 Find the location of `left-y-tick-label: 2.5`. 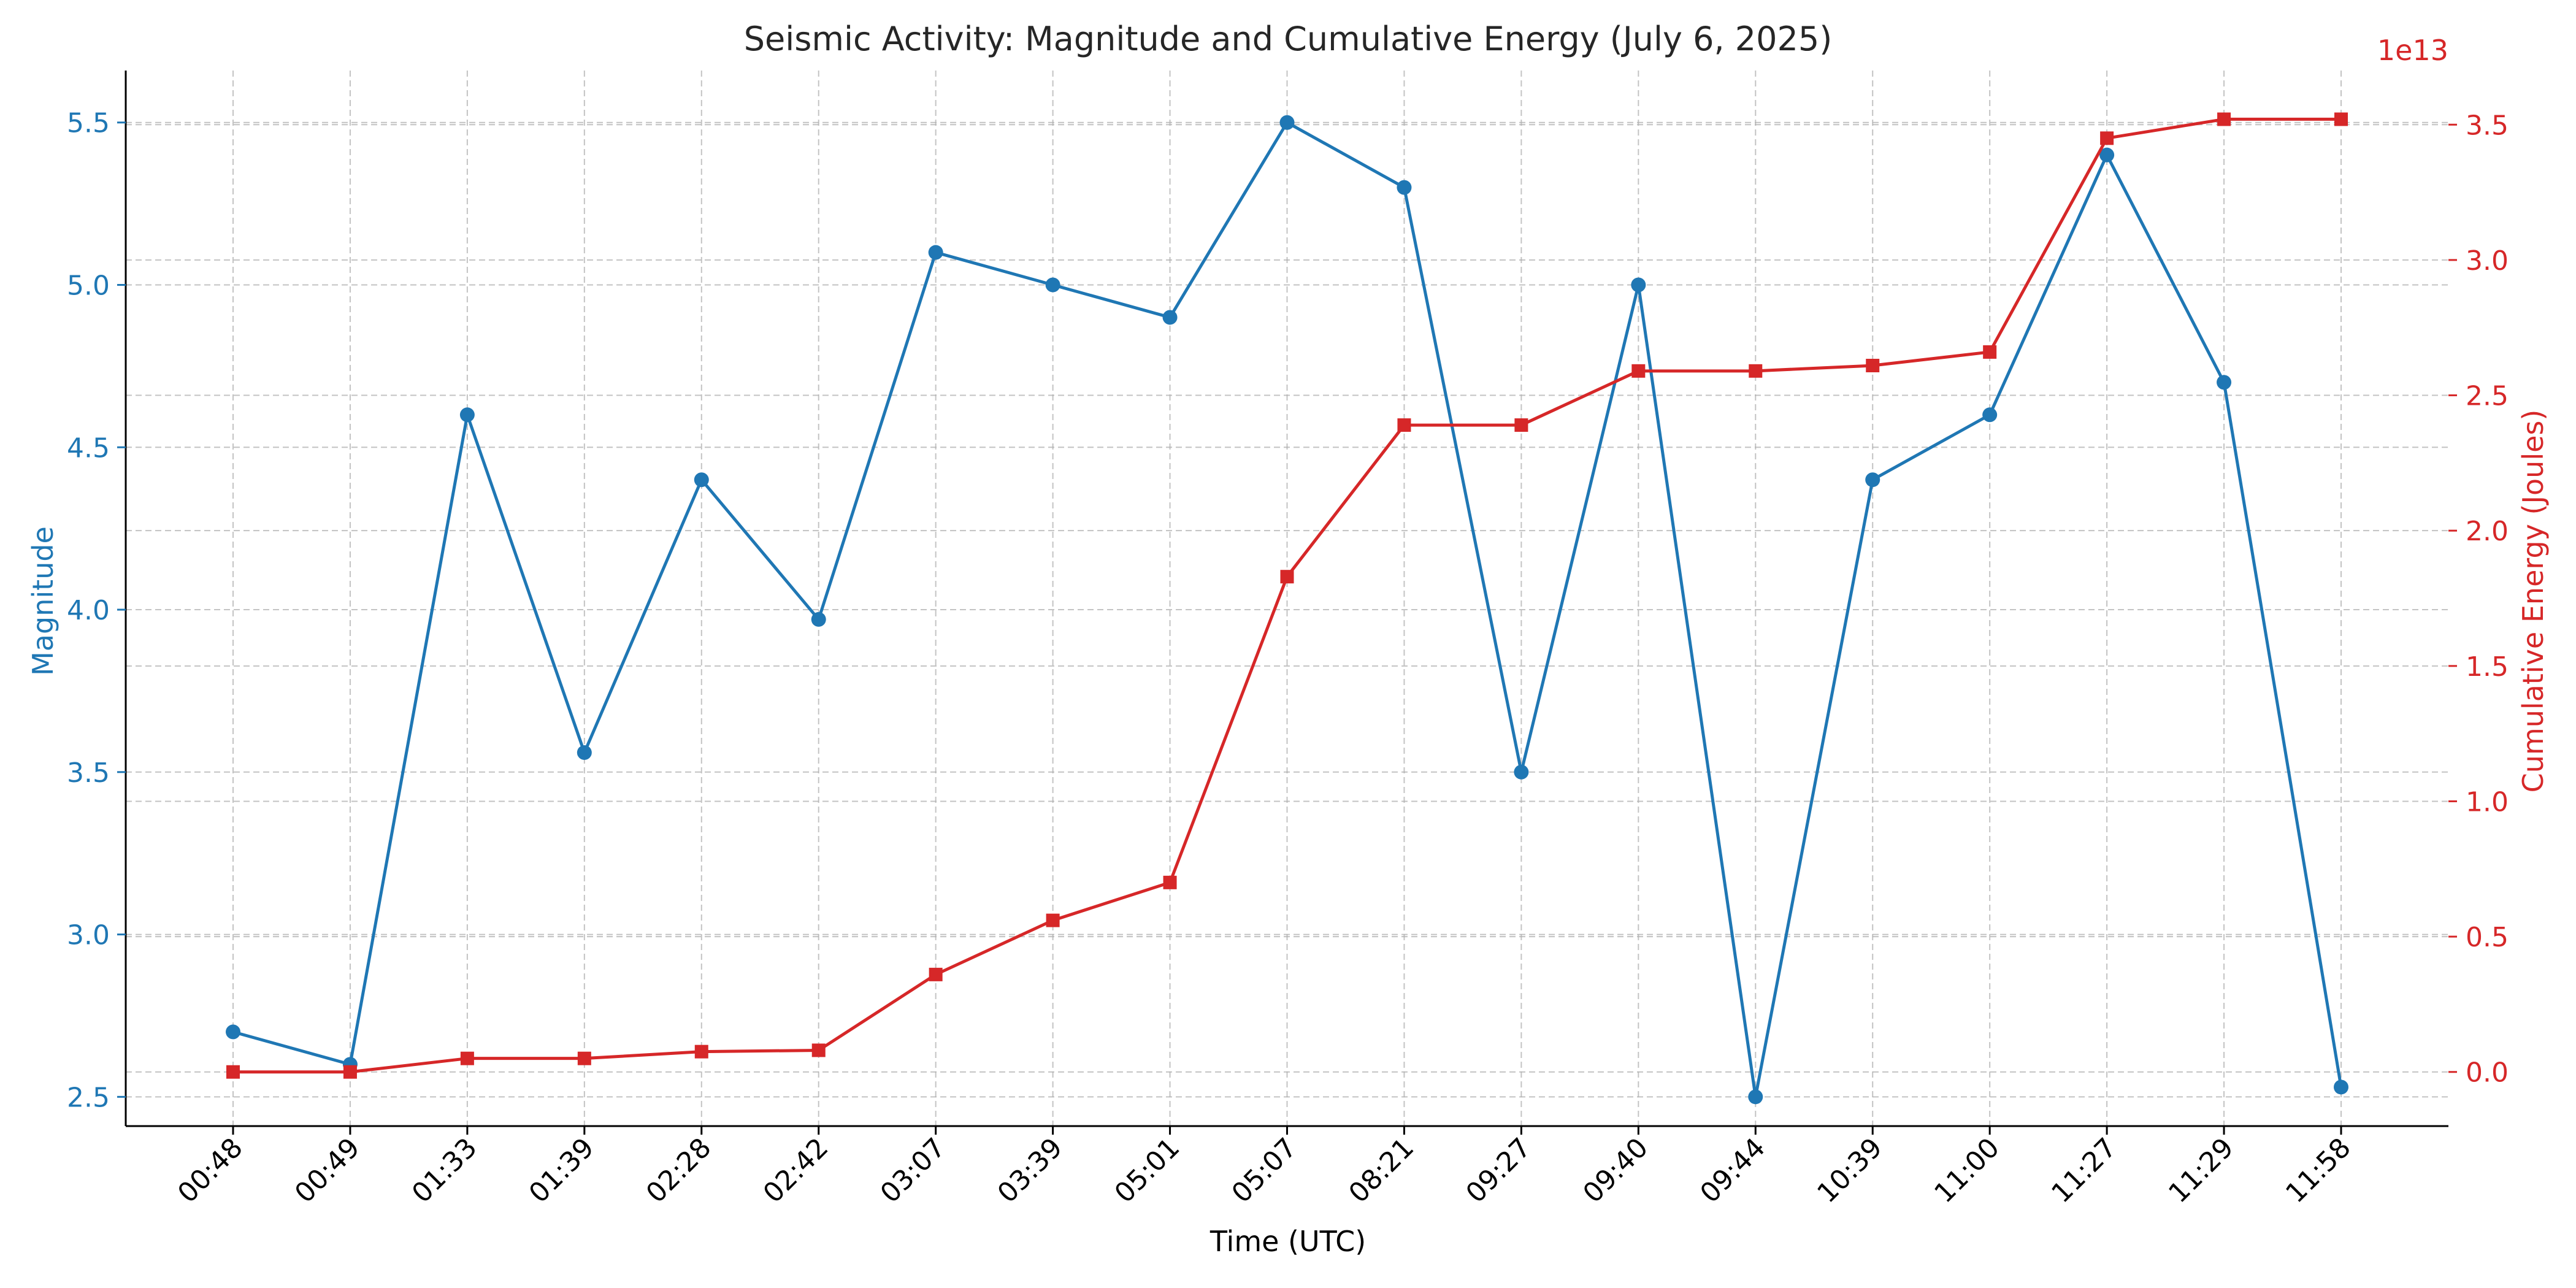

left-y-tick-label: 2.5 is located at coordinates (88, 1097).